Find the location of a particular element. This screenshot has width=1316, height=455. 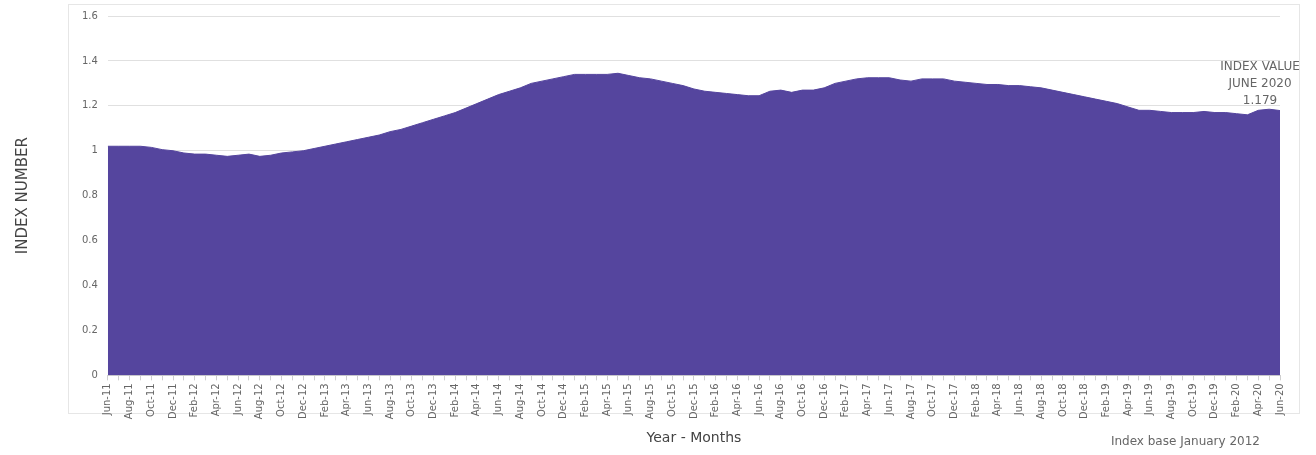

x-tick-label: Dec-14 is located at coordinates (563, 401).